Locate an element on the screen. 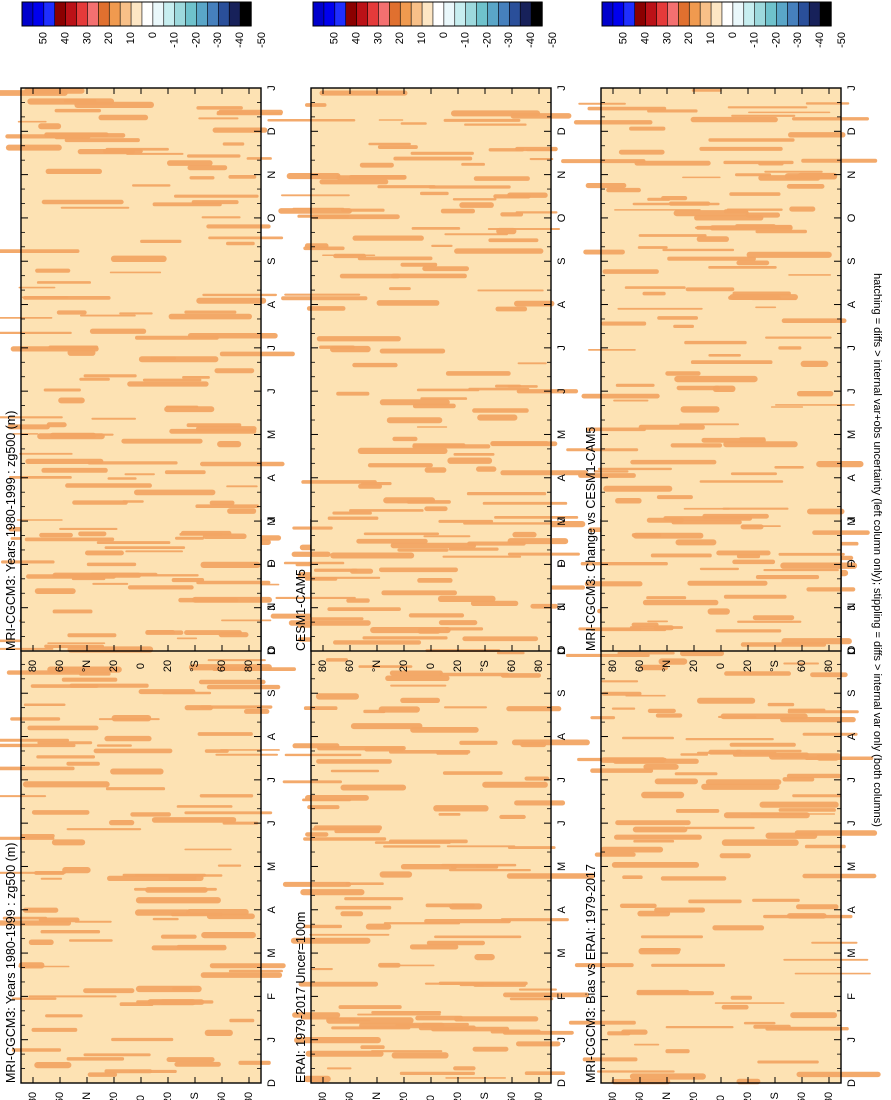 The width and height of the screenshot is (891, 1100). y-tick-label: °N is located at coordinates (87, 1096).